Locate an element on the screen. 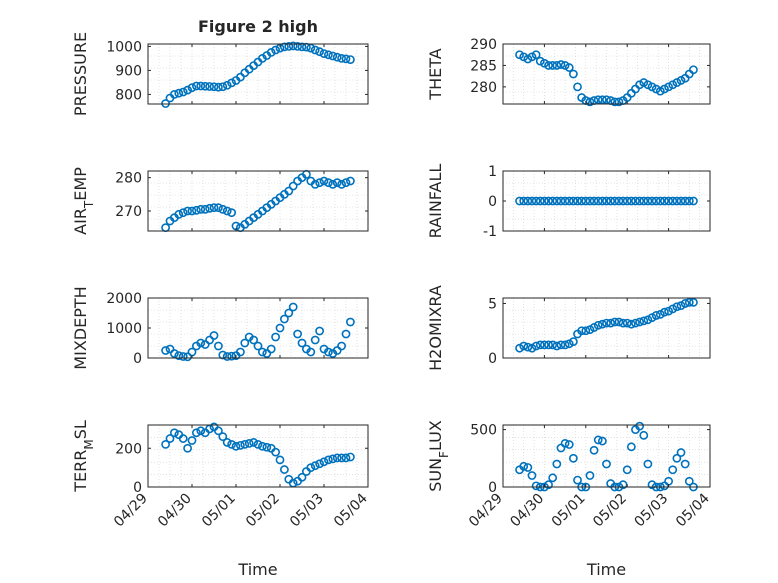 This screenshot has height=583, width=778. y-tick-label: 290 is located at coordinates (483, 45).